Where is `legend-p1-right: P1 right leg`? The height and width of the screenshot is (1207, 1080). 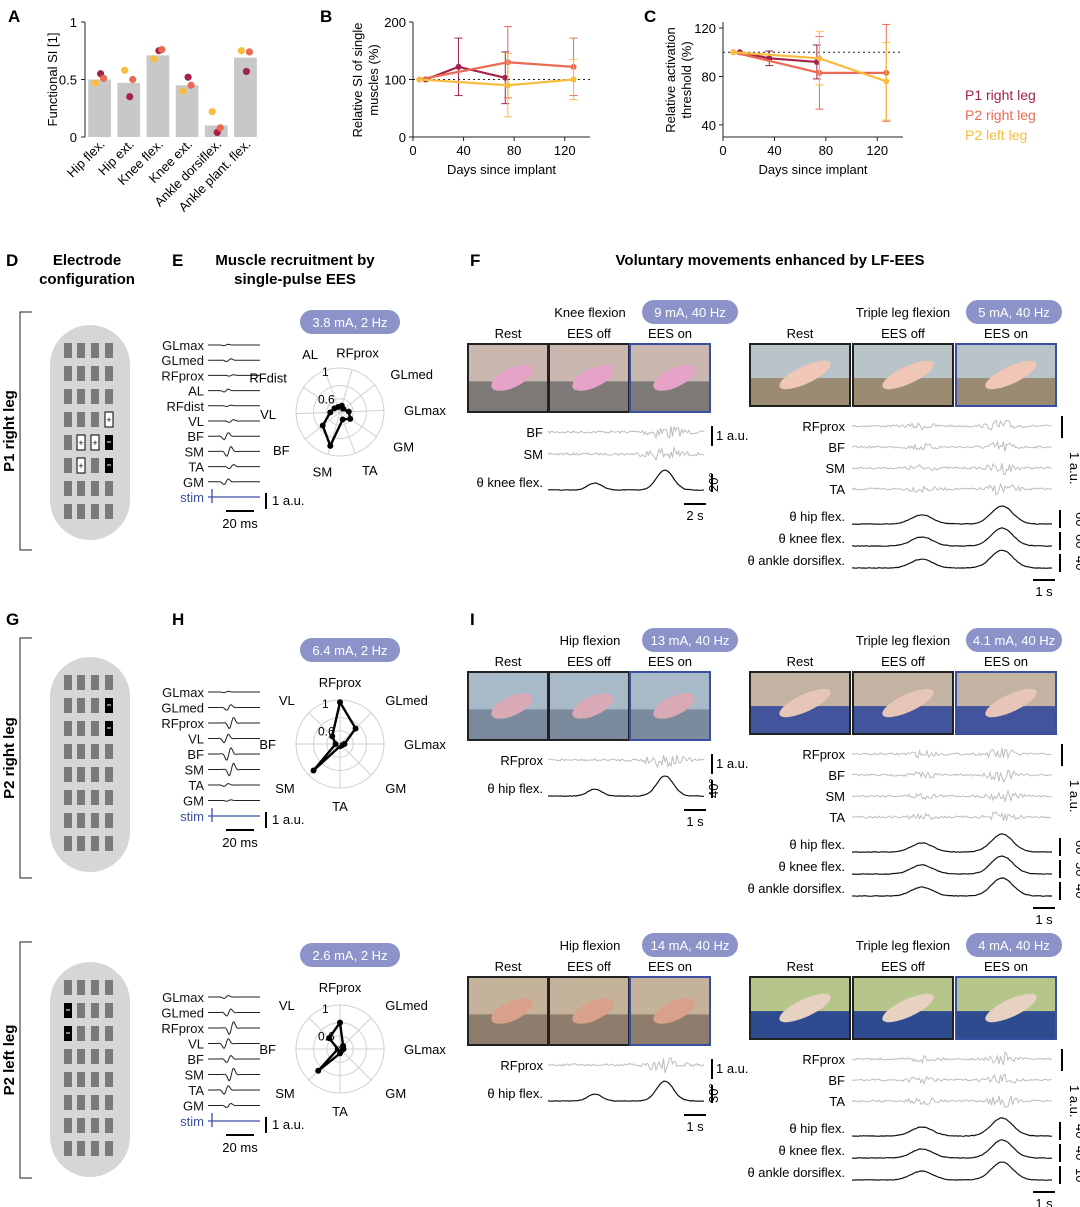
legend-p1-right: P1 right leg is located at coordinates (1000, 95).